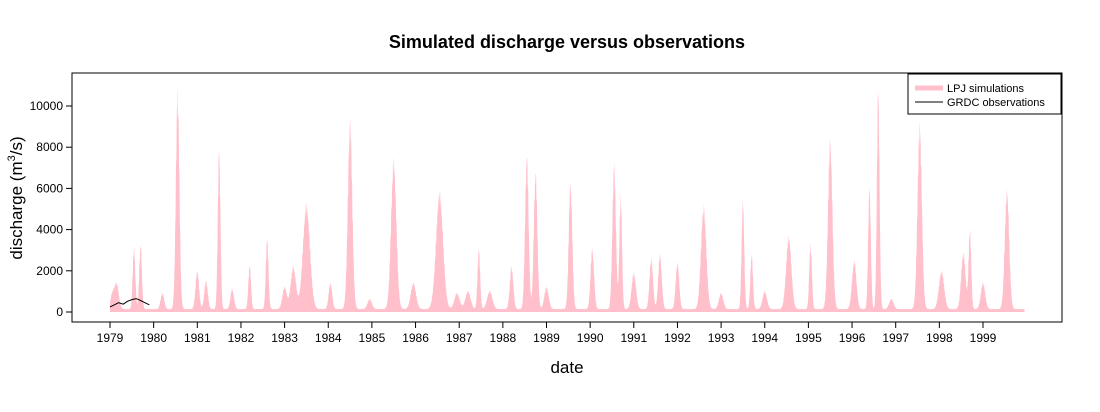 This screenshot has width=1100, height=412. What do you see at coordinates (852, 338) in the screenshot?
I see `x-tick-label: 1996` at bounding box center [852, 338].